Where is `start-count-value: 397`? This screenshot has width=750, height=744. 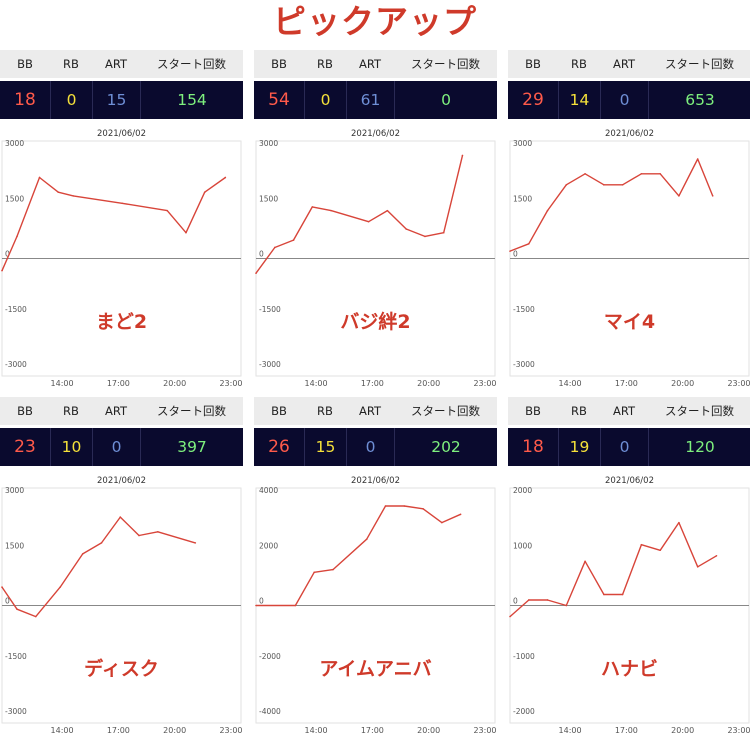 start-count-value: 397 is located at coordinates (191, 447).